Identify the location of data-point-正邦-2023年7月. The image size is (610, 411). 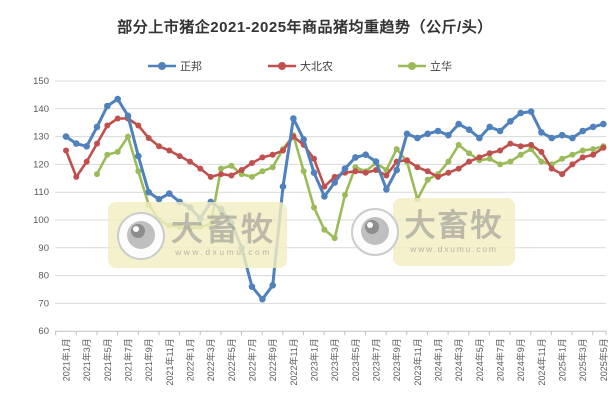
(376, 161).